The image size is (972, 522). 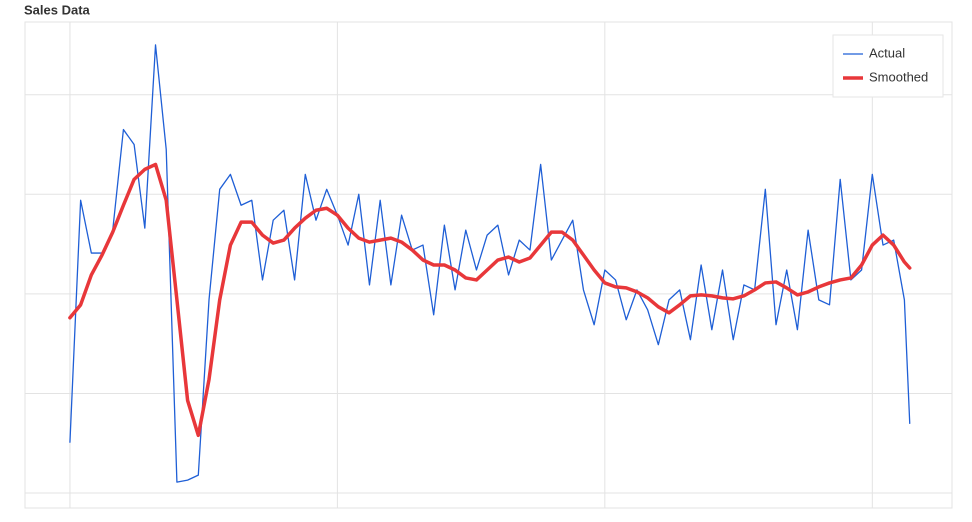 I want to click on legend-label: Actual, so click(x=887, y=52).